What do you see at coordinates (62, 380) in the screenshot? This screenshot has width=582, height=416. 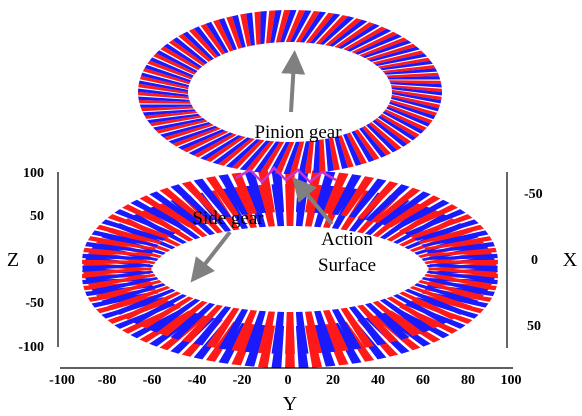 I see `y-tick-label: -100` at bounding box center [62, 380].